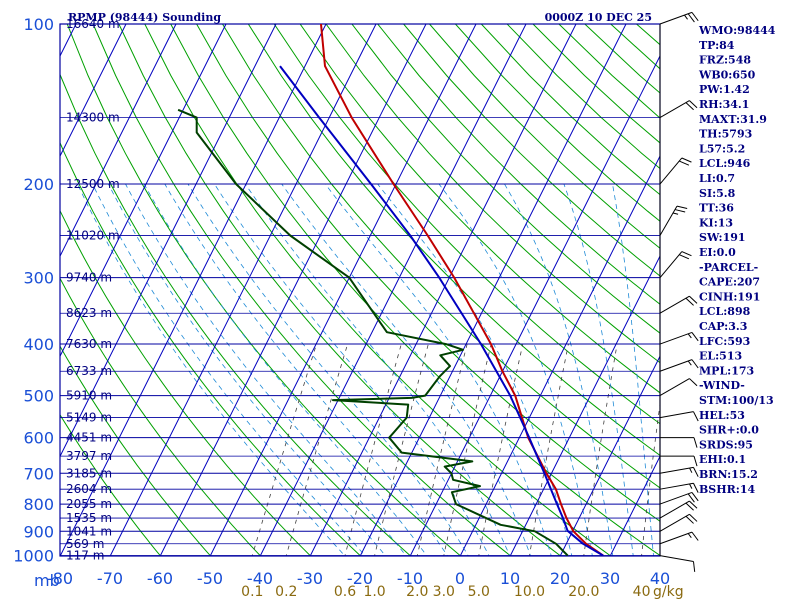 Image resolution: width=800 pixels, height=600 pixels. I want to click on mixing-ratio-label: 0.6, so click(345, 592).